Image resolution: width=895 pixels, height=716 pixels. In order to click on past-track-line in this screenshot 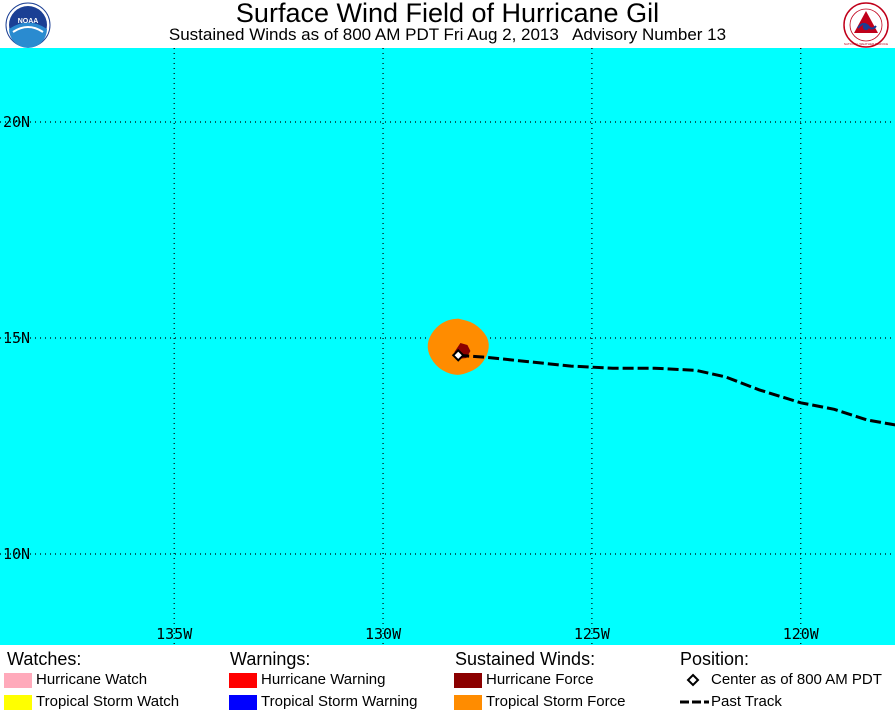, I will do `click(676, 390)`.